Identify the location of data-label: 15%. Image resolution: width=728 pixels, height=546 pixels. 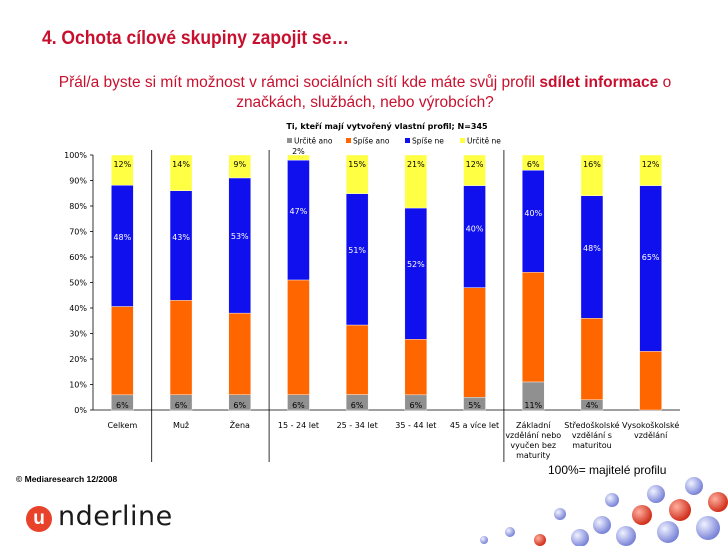
(357, 164).